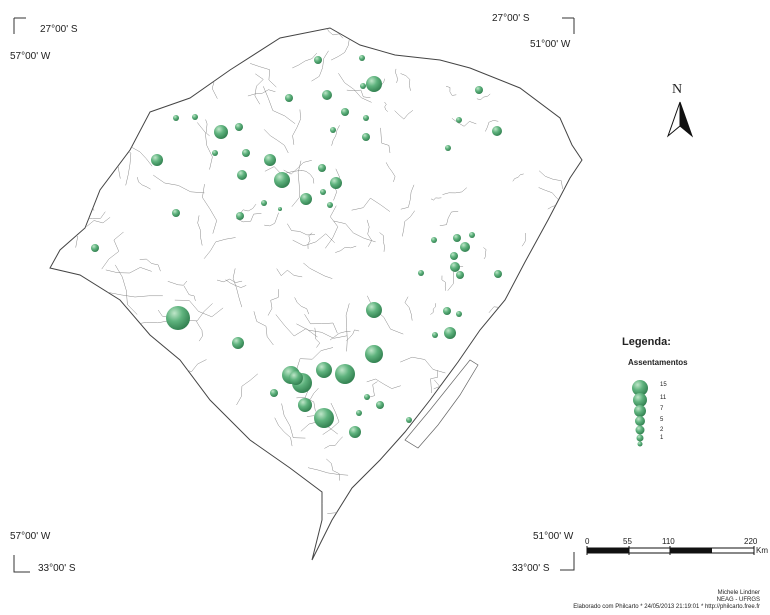 This screenshot has height=615, width=770. Describe the element at coordinates (677, 89) in the screenshot. I see `north-label: N` at that location.